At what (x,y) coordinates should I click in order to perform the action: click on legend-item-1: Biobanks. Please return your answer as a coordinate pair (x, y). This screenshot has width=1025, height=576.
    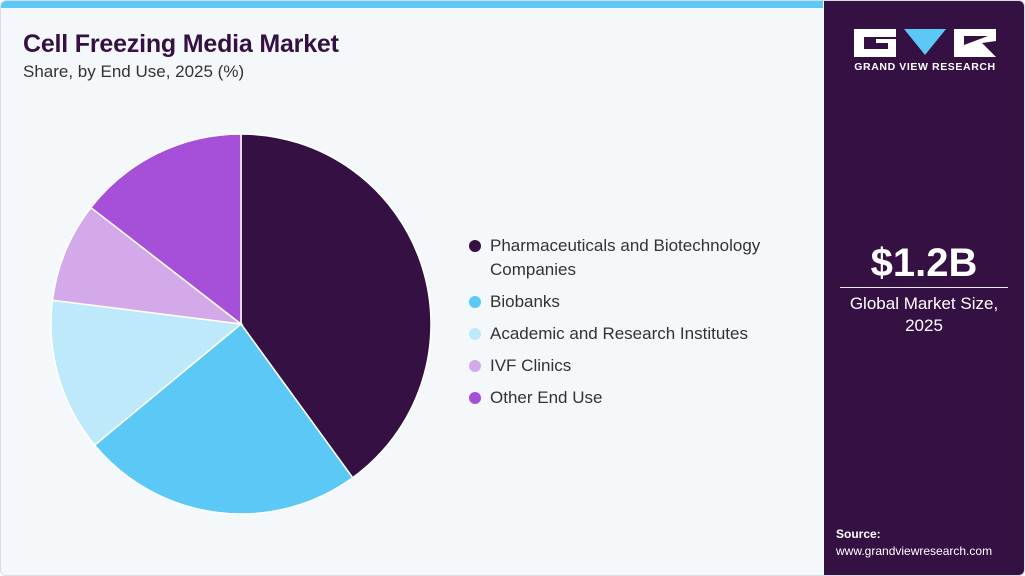
    Looking at the image, I should click on (639, 302).